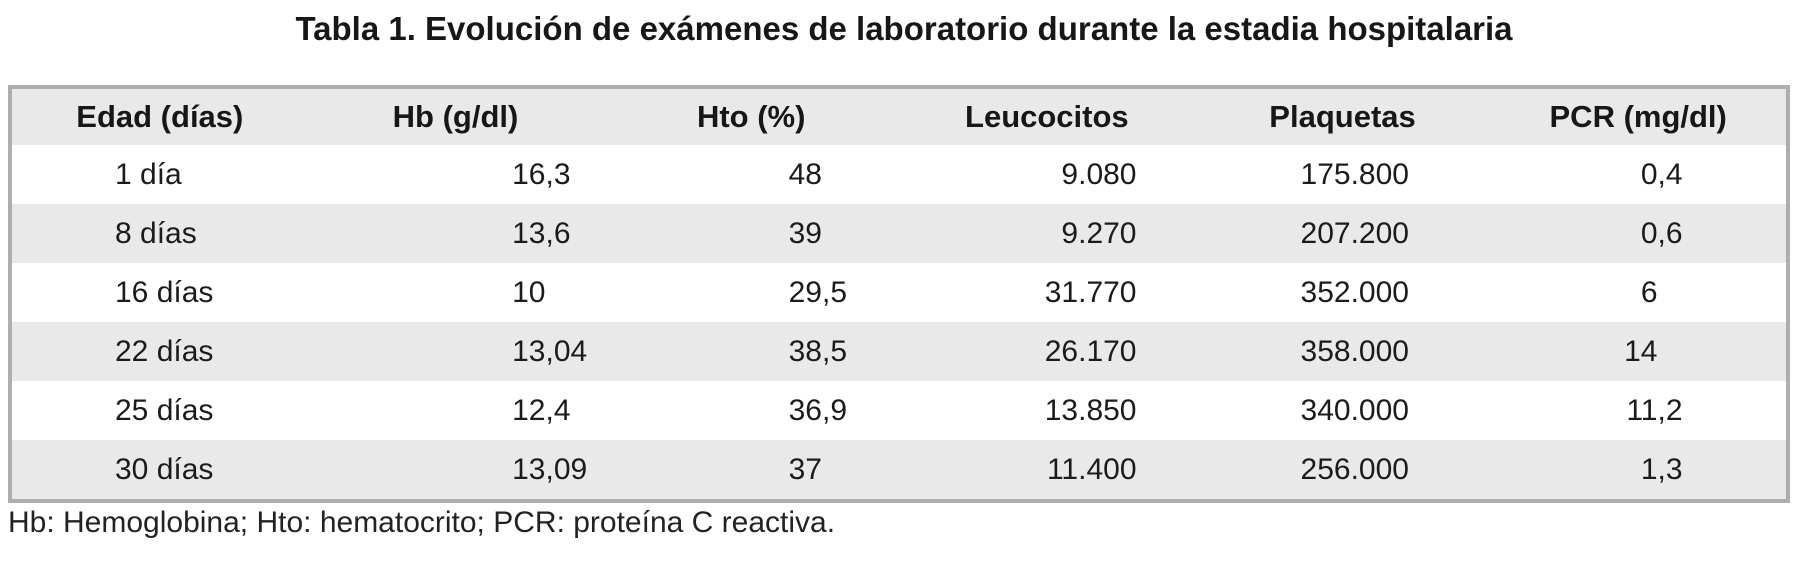  Describe the element at coordinates (805, 351) in the screenshot. I see `value-integer-part: 38` at that location.